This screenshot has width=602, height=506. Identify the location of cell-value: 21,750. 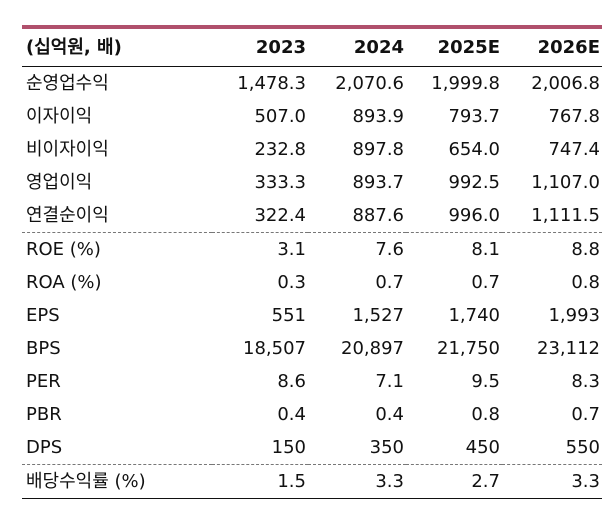
(468, 348).